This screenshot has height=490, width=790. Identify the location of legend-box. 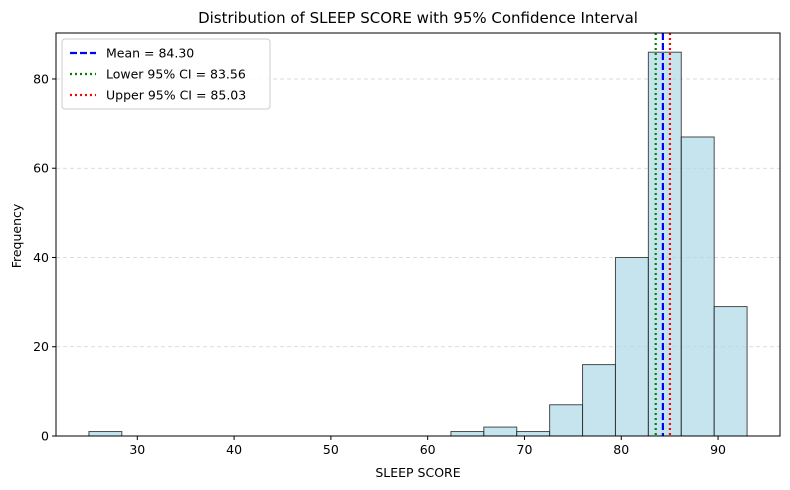
(166, 74).